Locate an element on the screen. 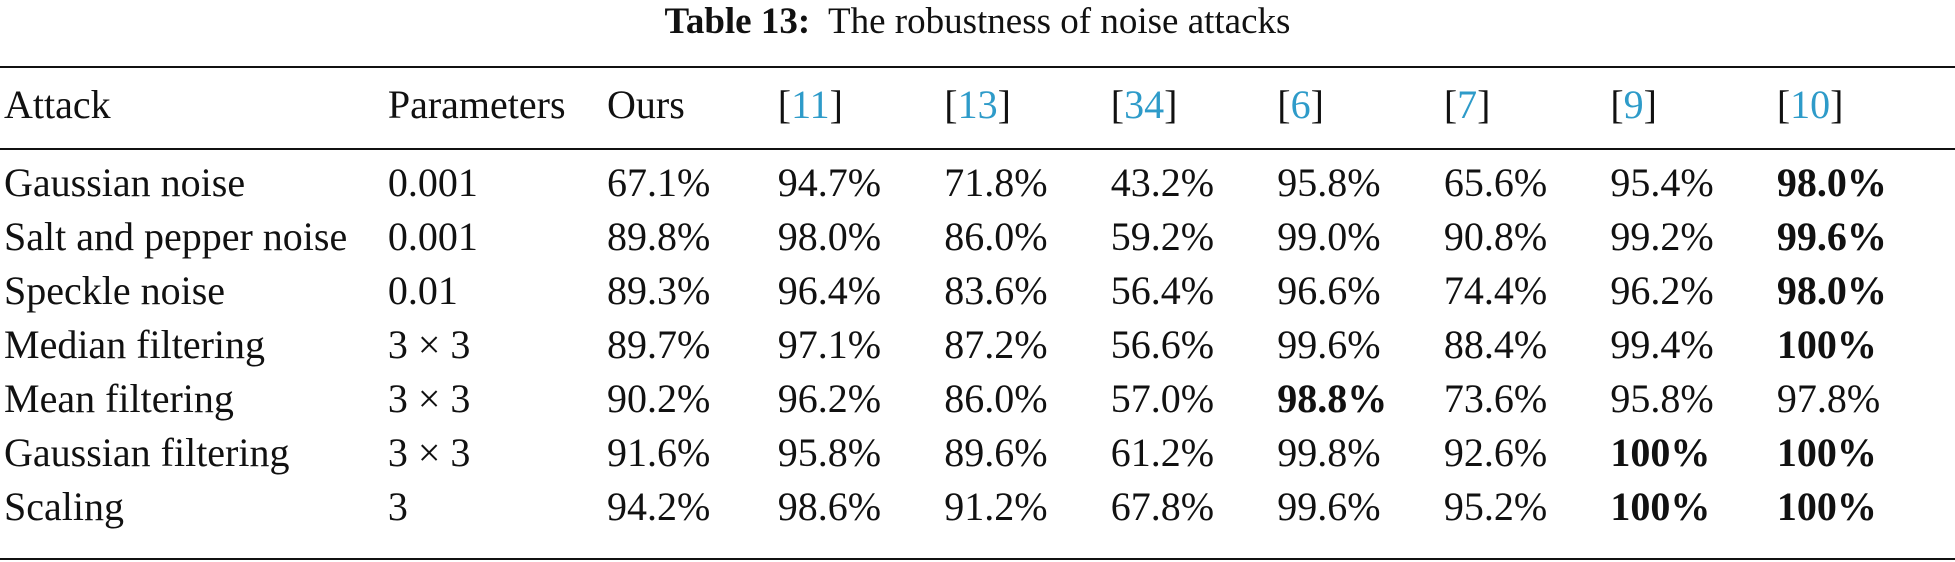 This screenshot has height=562, width=1955. row-spacer is located at coordinates (977, 146).